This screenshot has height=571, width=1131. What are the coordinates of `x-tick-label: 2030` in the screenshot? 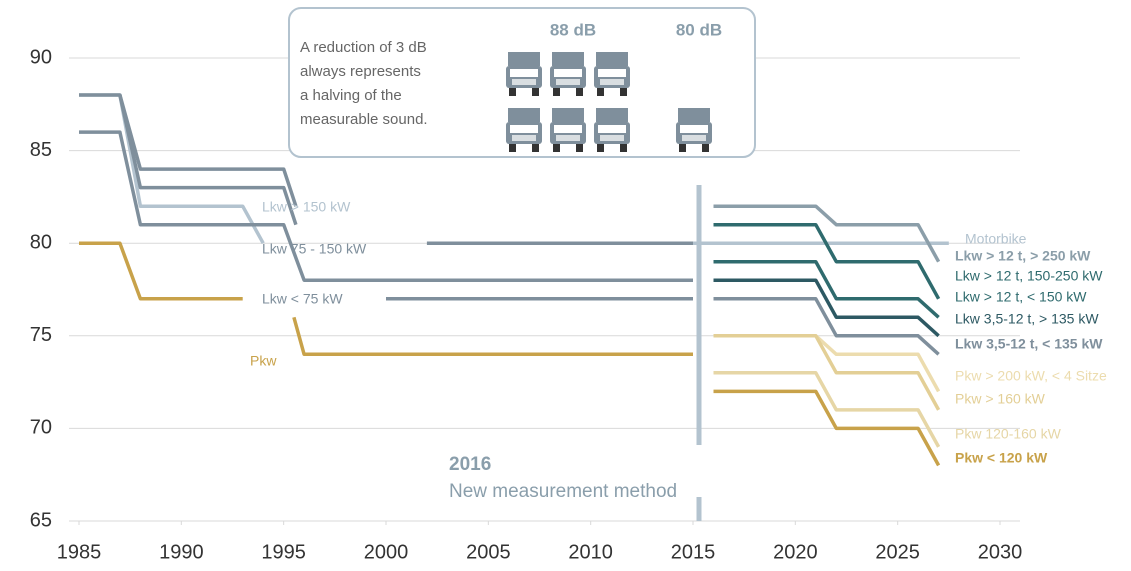 It's located at (1000, 552).